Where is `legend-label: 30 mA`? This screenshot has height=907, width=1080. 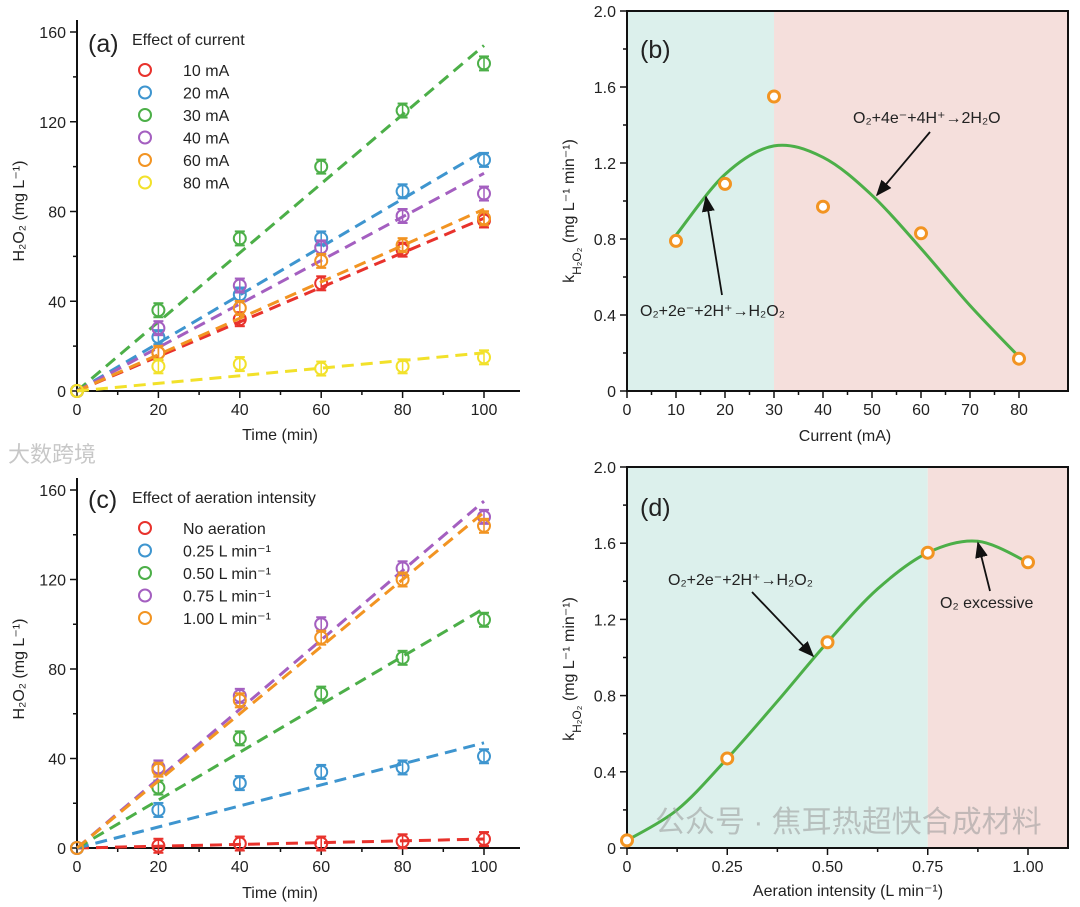 legend-label: 30 mA is located at coordinates (206, 116).